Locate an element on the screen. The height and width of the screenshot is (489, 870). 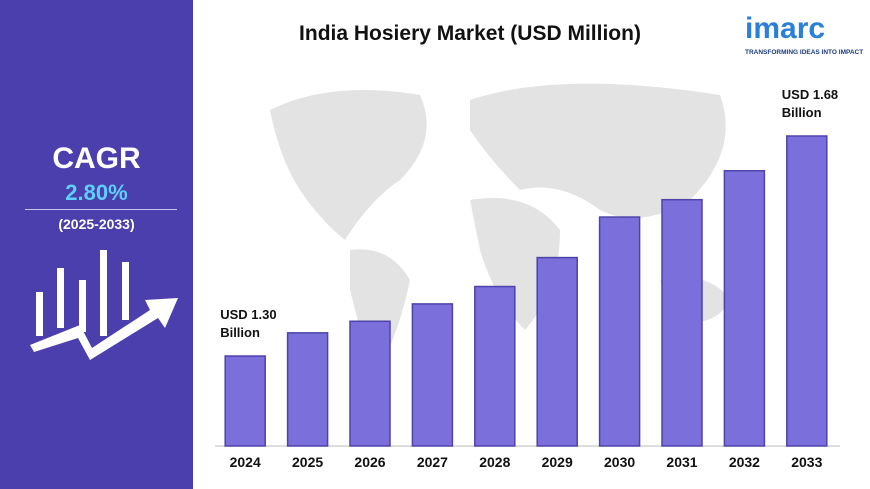
logo: imarc is located at coordinates (785, 28).